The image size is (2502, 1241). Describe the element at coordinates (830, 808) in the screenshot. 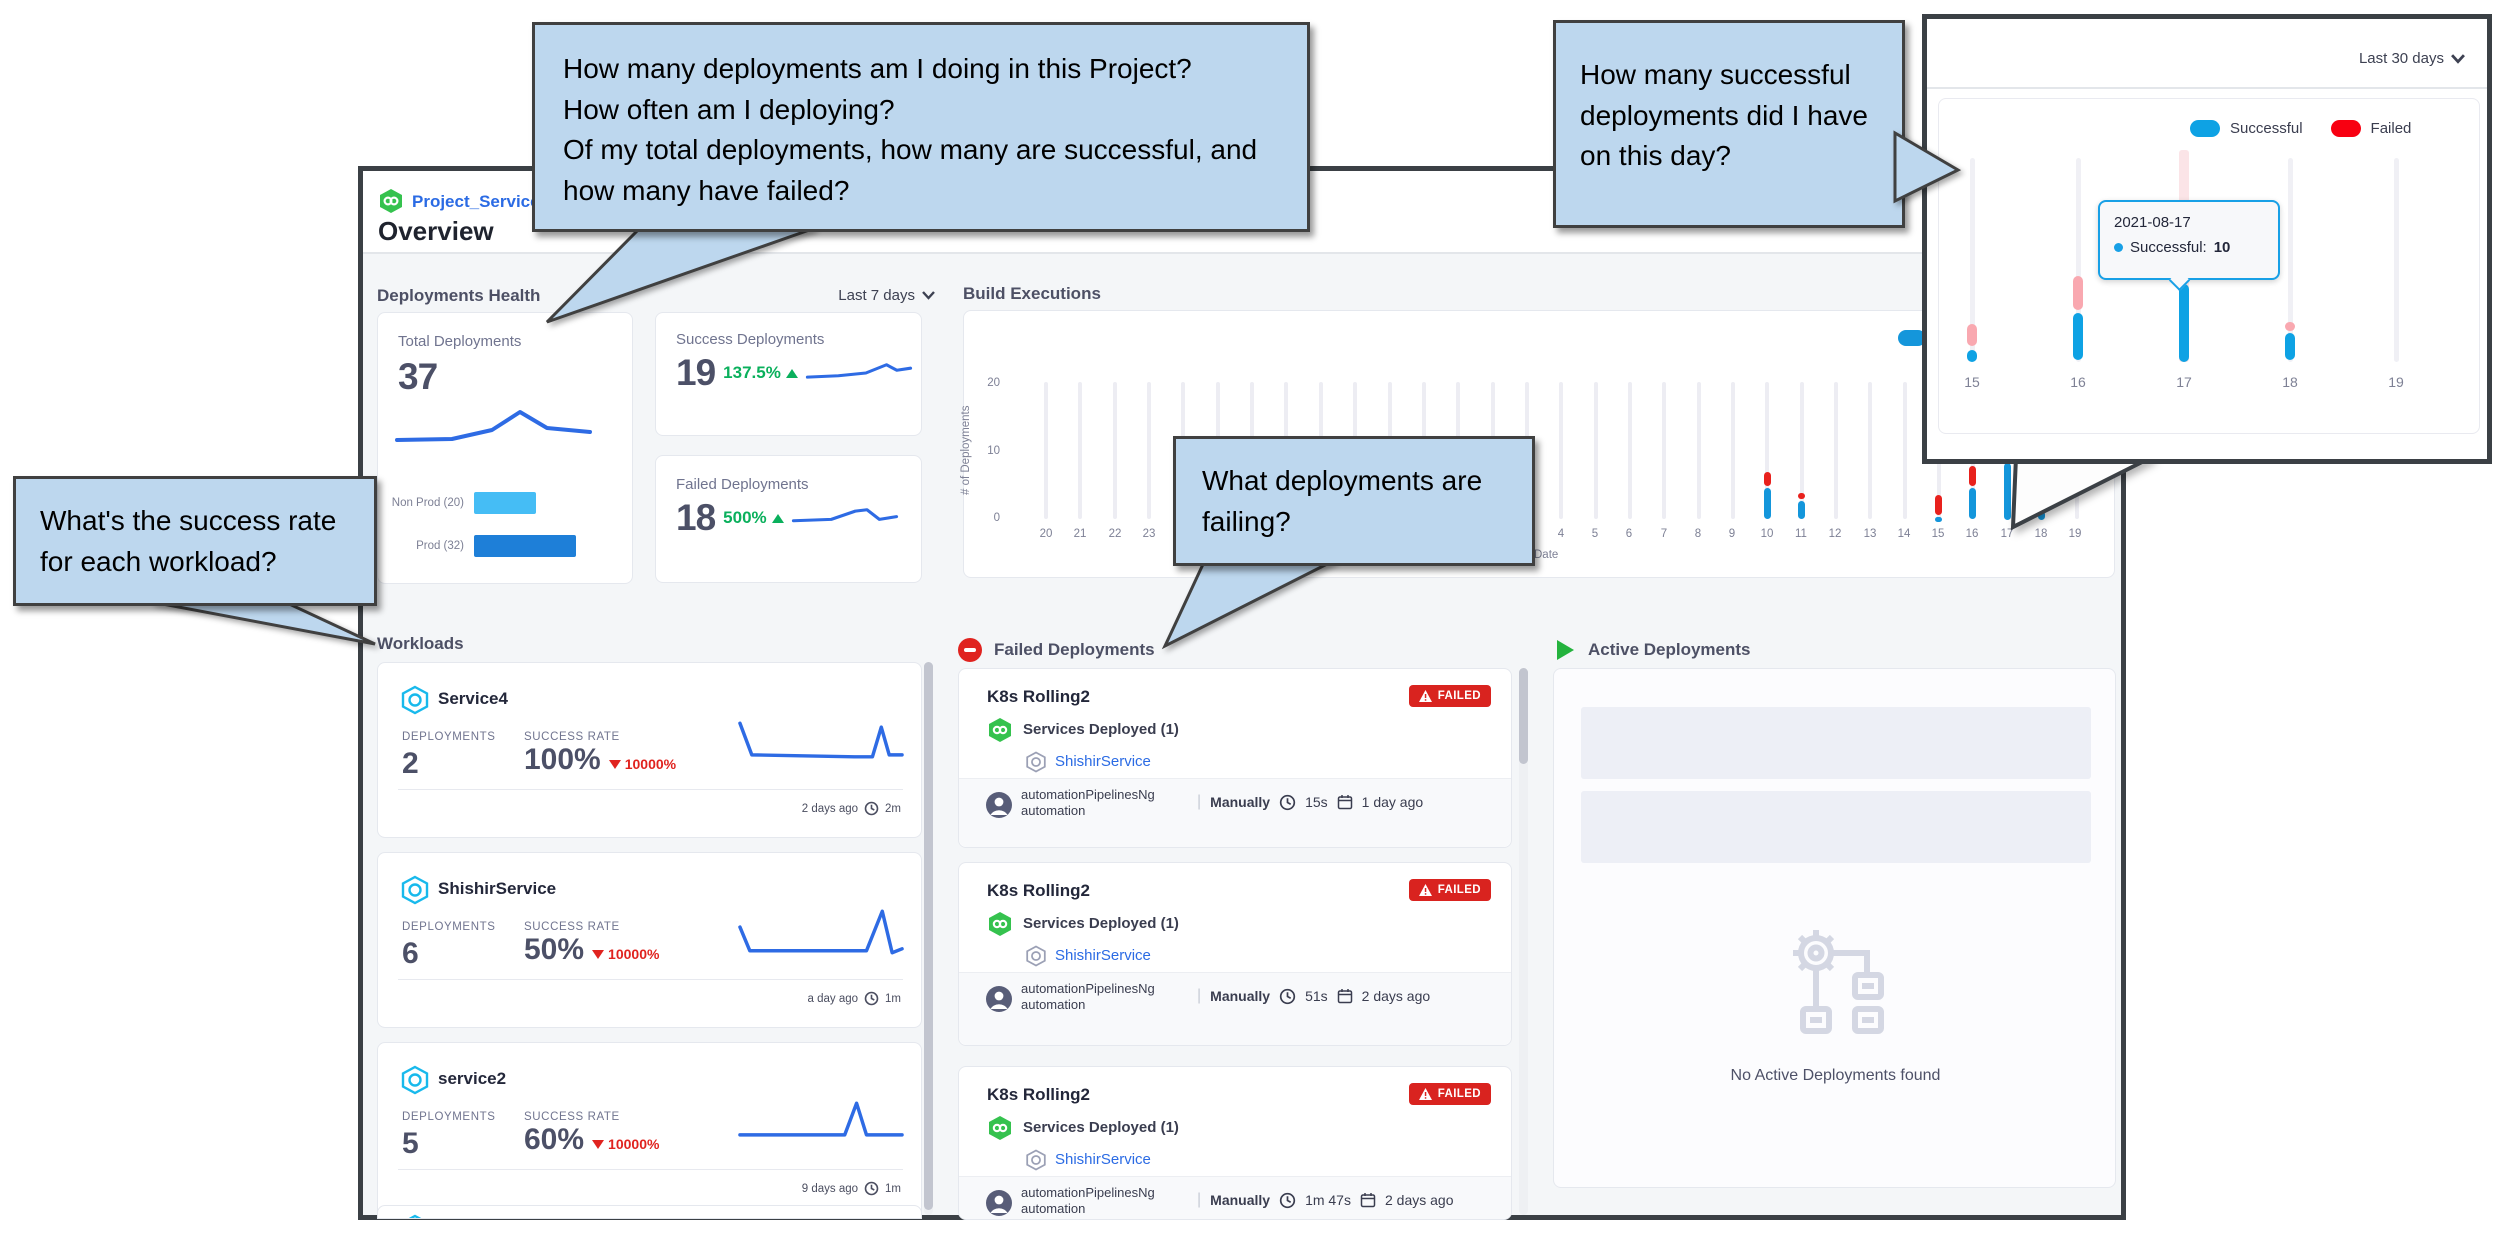

I see `workload-last-run: 2 days ago` at that location.